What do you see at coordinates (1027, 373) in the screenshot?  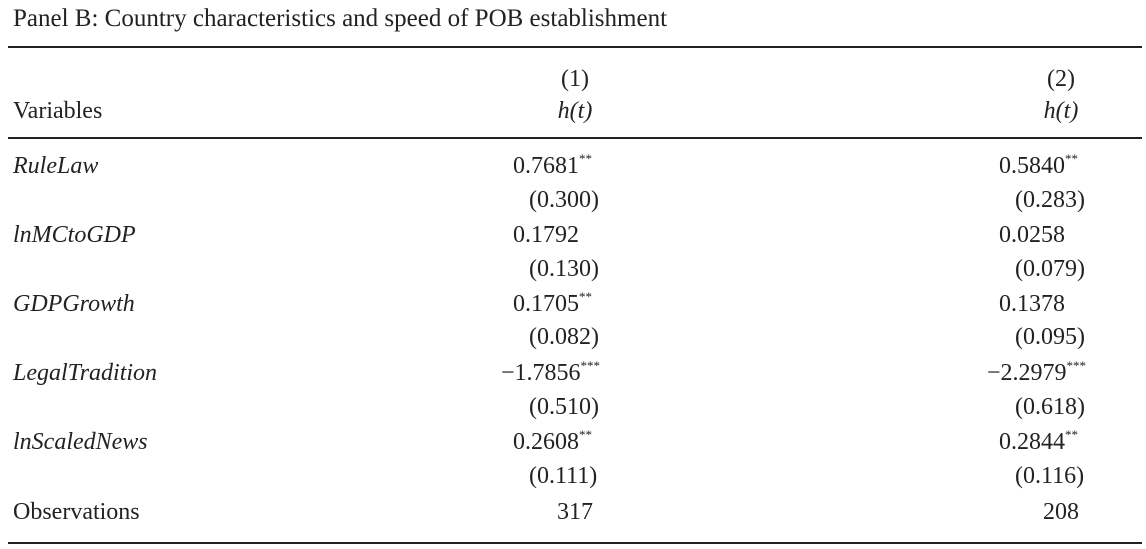 I see `coef-number: −2.2979` at bounding box center [1027, 373].